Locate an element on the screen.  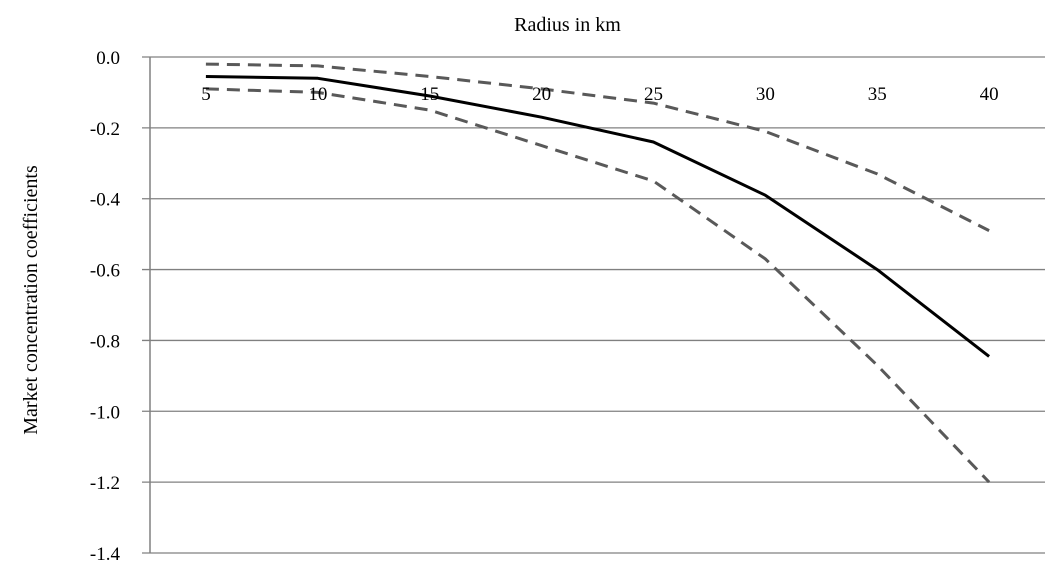
x-tick-label: 5 is located at coordinates (206, 94).